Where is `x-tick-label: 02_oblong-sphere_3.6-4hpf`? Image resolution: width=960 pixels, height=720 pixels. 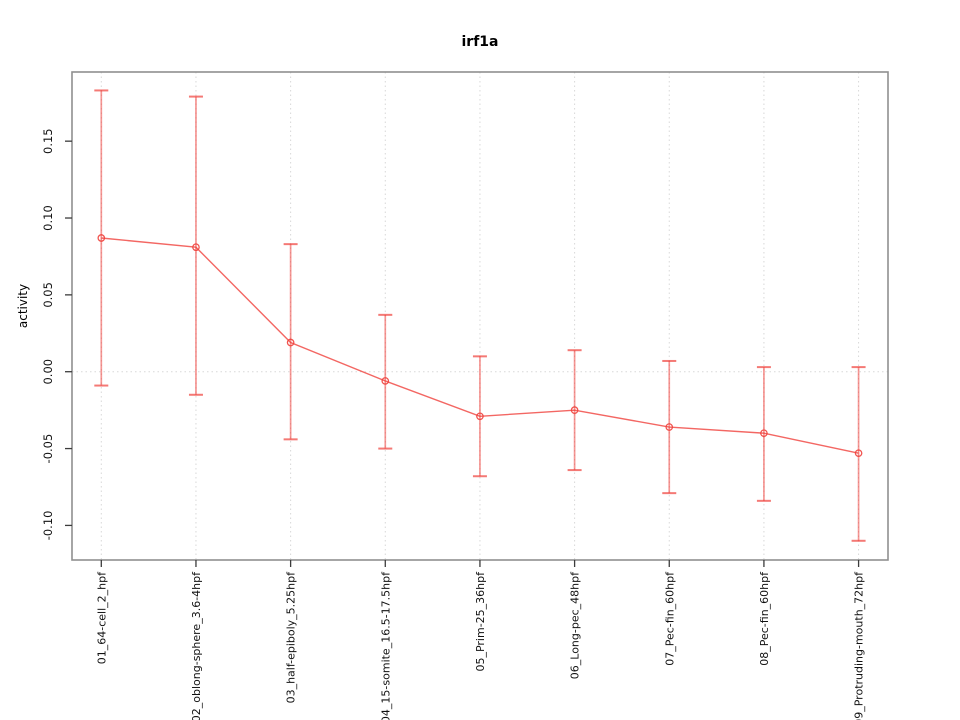
x-tick-label: 02_oblong-sphere_3.6-4hpf is located at coordinates (196, 645).